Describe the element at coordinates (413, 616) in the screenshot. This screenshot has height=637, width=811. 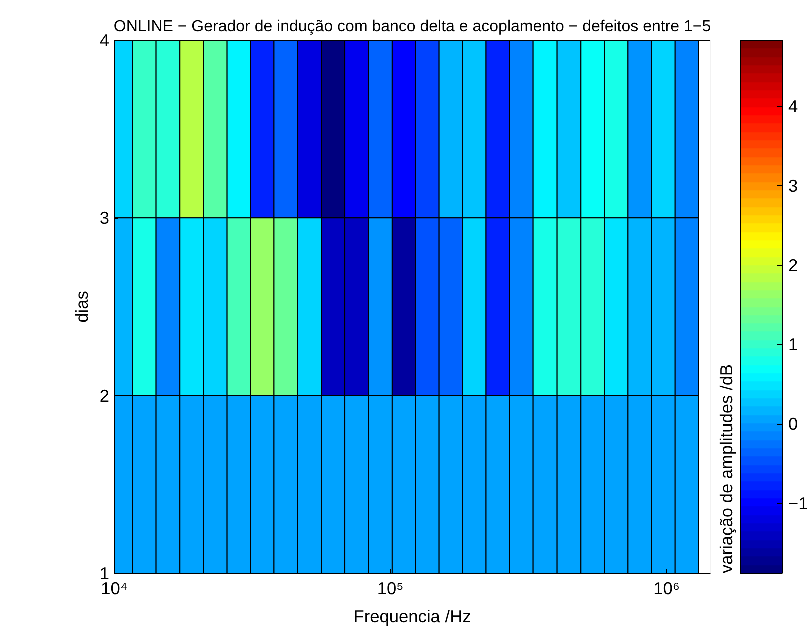
I see `x-axis-title: Frequencia /Hz` at that location.